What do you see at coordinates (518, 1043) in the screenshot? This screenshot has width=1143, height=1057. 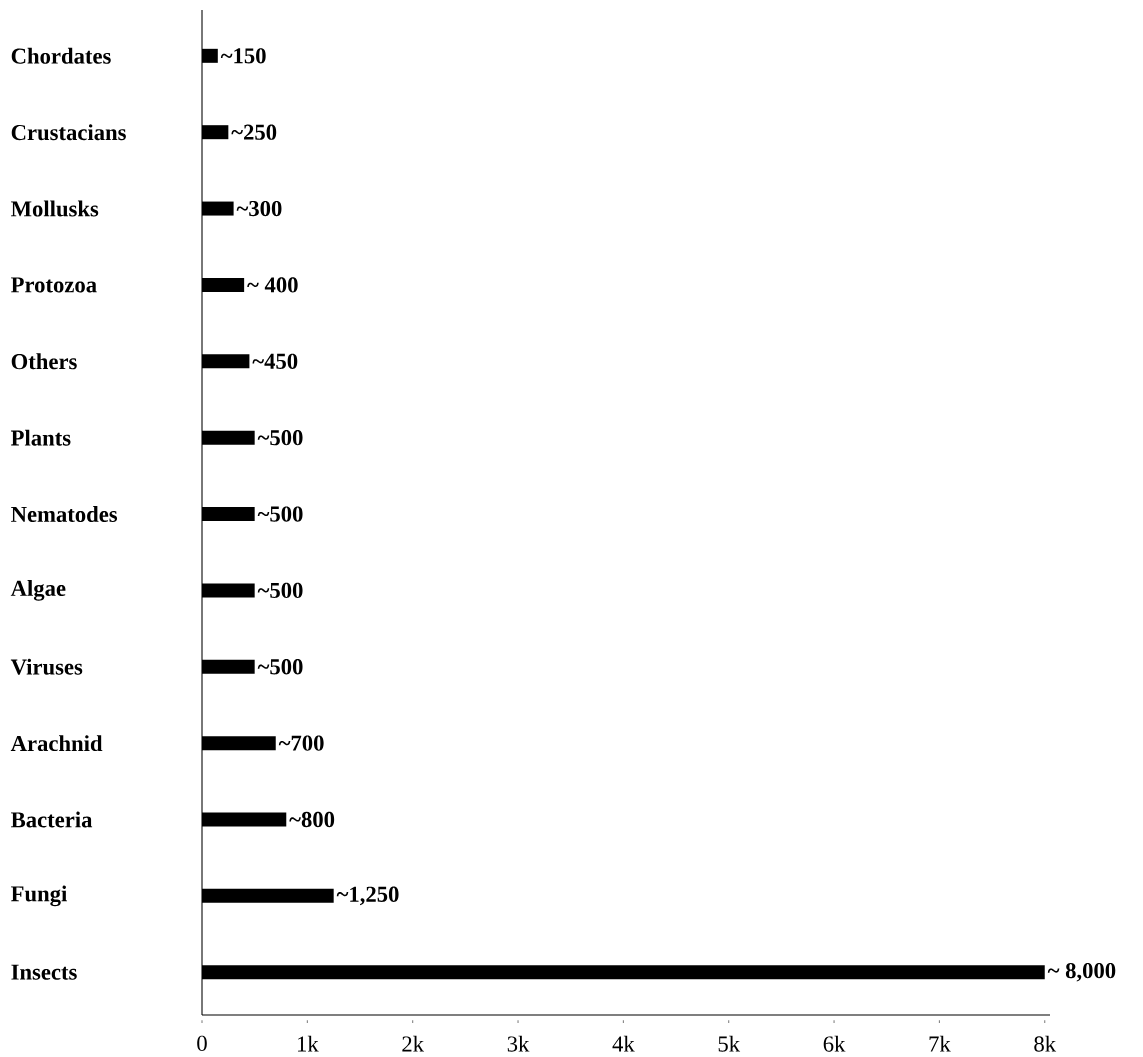 I see `x-tick-label: 3k` at bounding box center [518, 1043].